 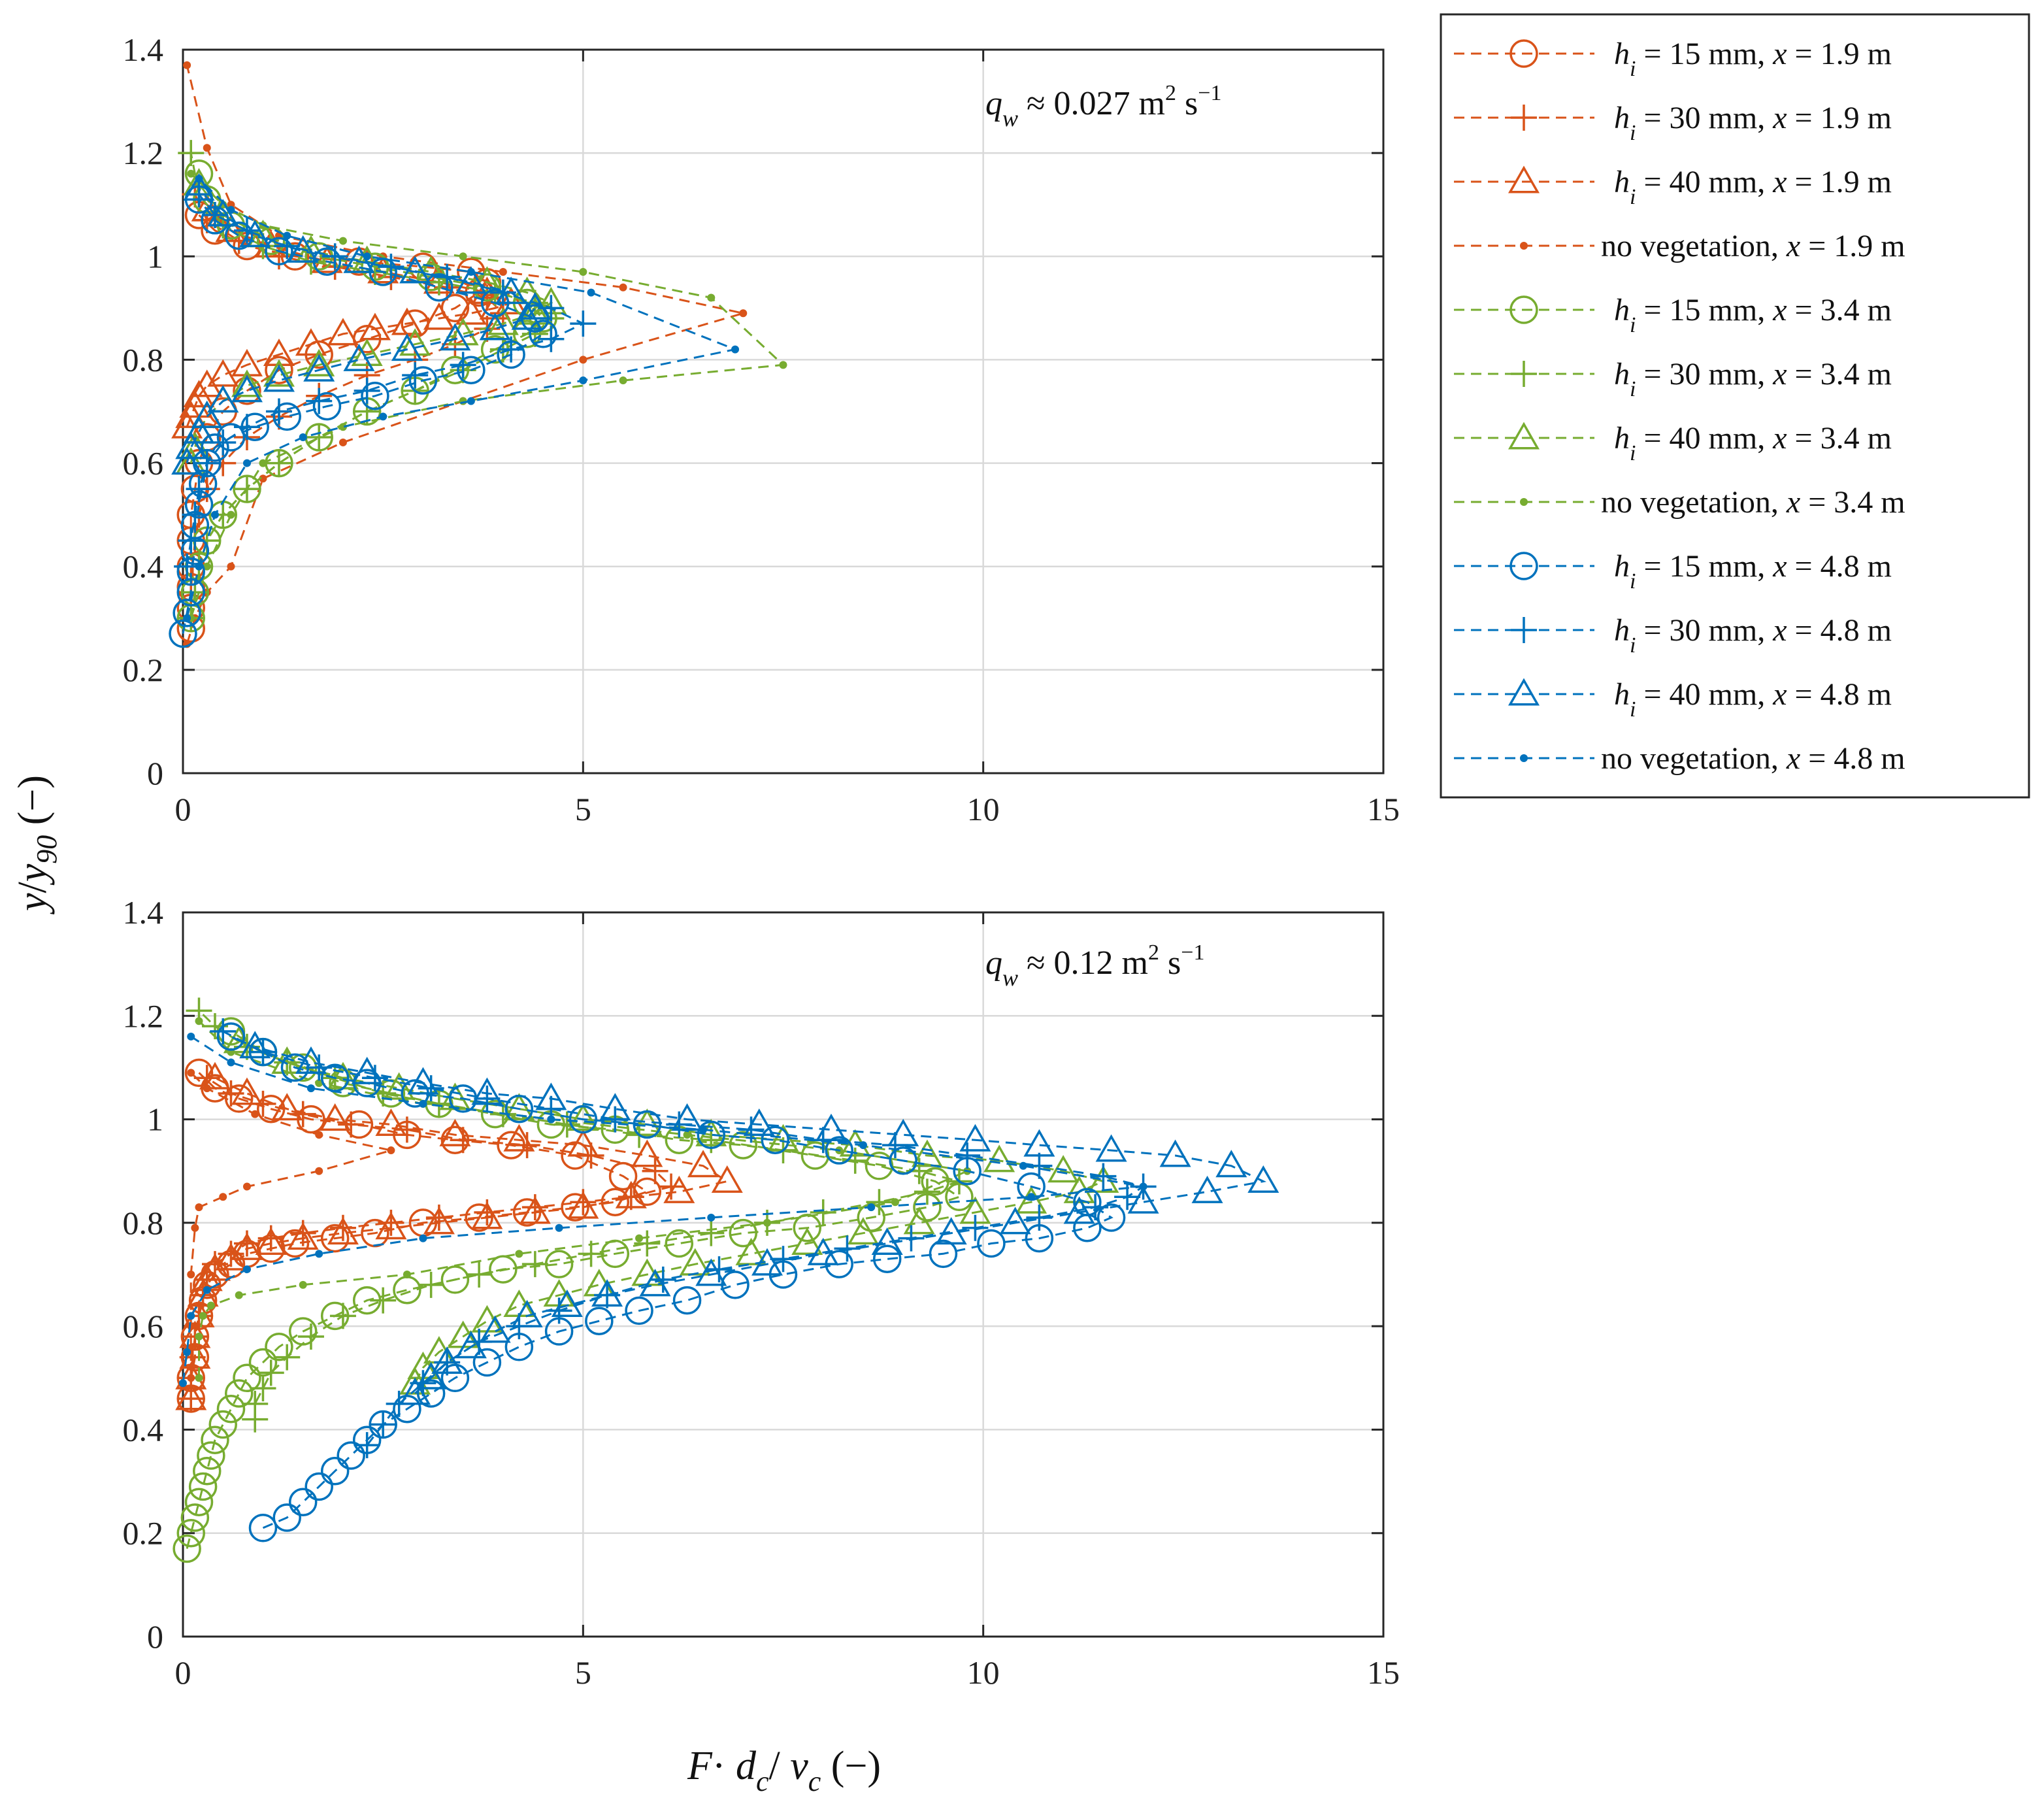 What do you see at coordinates (143, 1533) in the screenshot?
I see `y-tick-label: 0.2` at bounding box center [143, 1533].